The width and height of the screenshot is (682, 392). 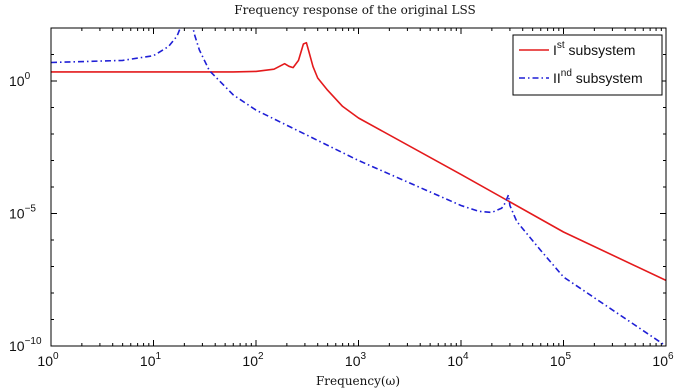 What do you see at coordinates (598, 77) in the screenshot?
I see `legend-label-2: IInd subsystem` at bounding box center [598, 77].